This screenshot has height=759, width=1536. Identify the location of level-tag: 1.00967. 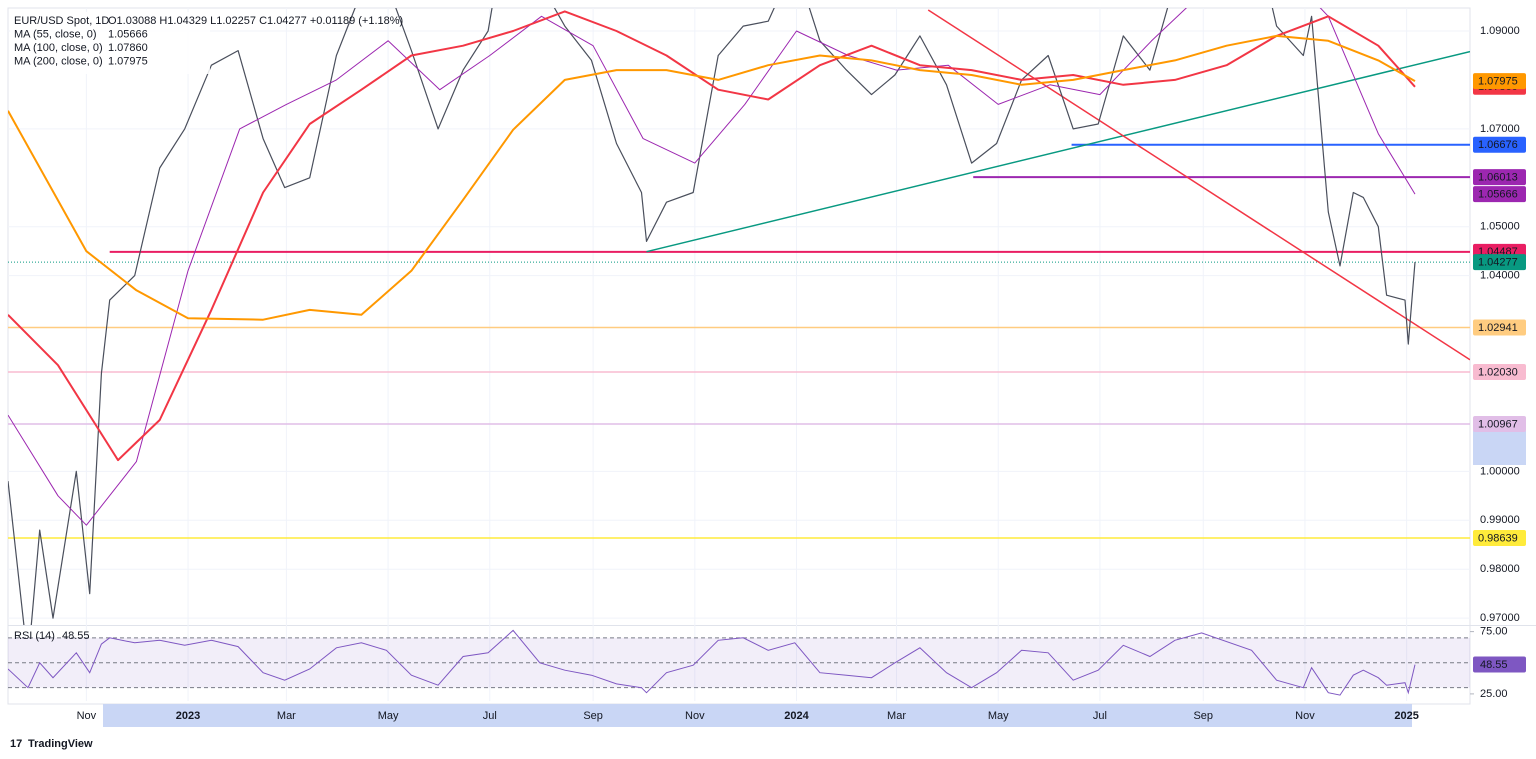
(1498, 424).